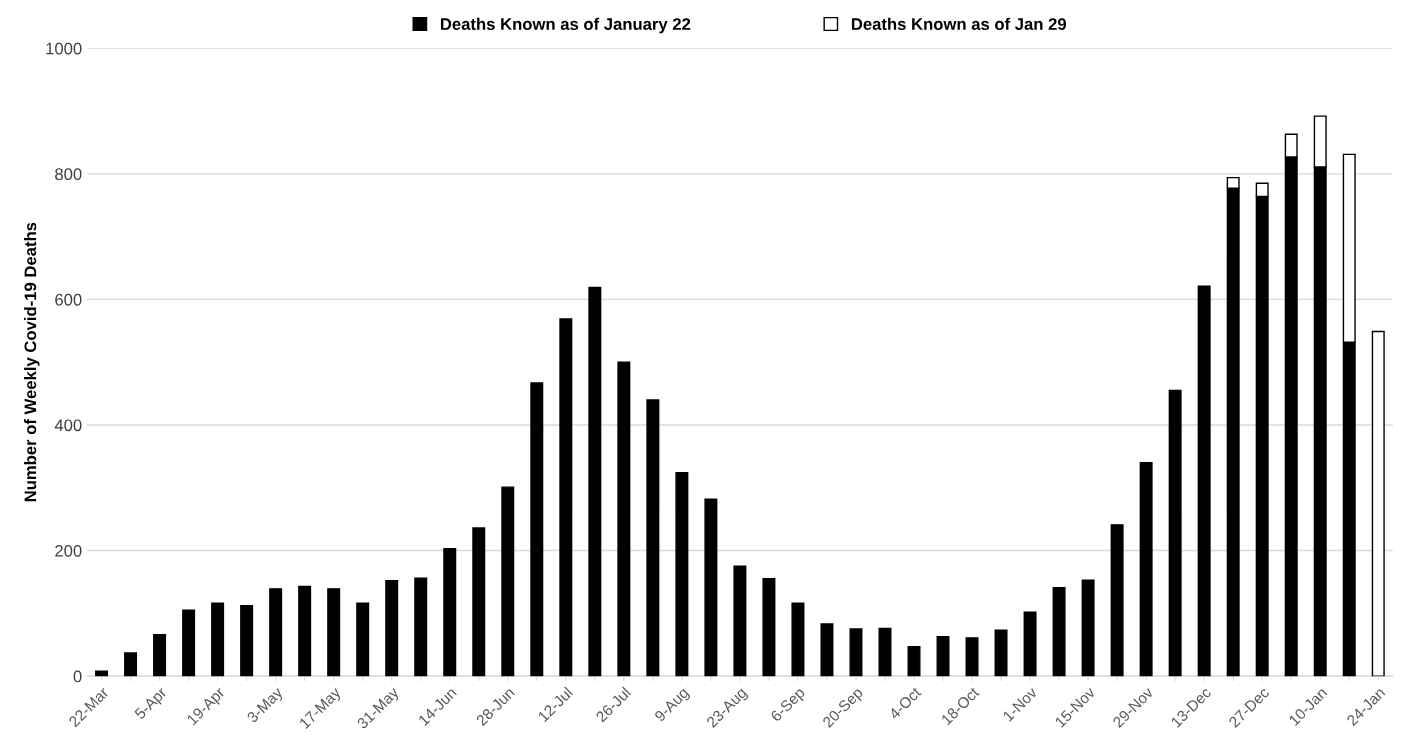 The image size is (1404, 743). What do you see at coordinates (959, 23) in the screenshot?
I see `legend-label: Deaths Known as of Jan 29` at bounding box center [959, 23].